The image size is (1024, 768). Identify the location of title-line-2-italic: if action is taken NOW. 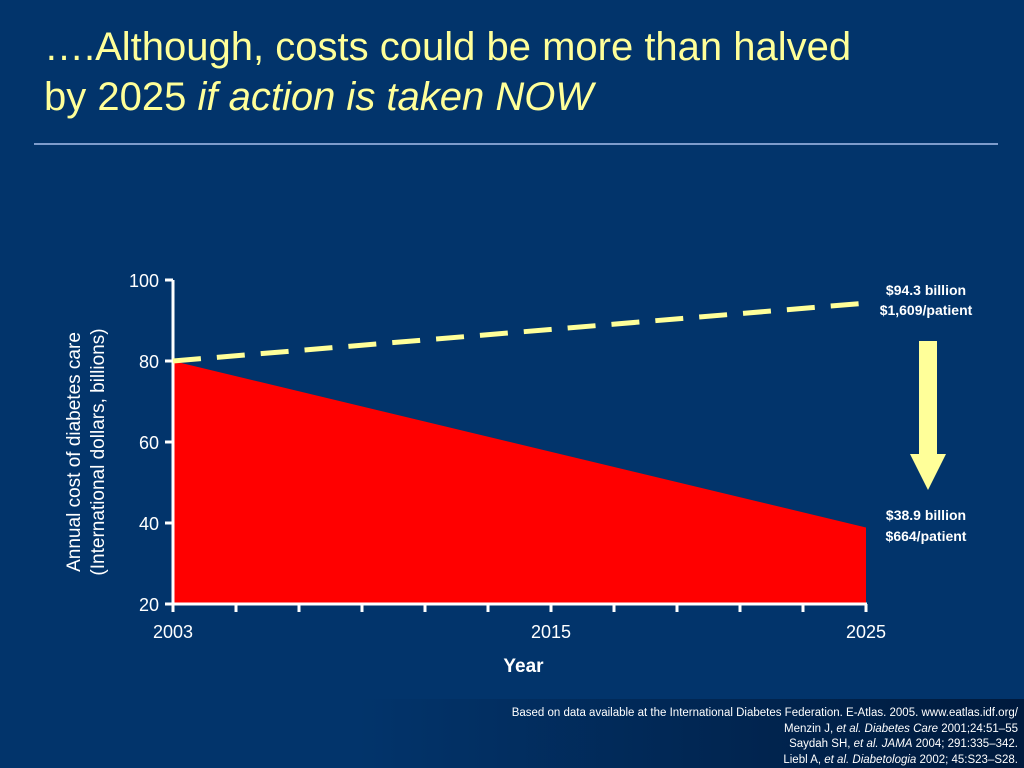
(395, 97).